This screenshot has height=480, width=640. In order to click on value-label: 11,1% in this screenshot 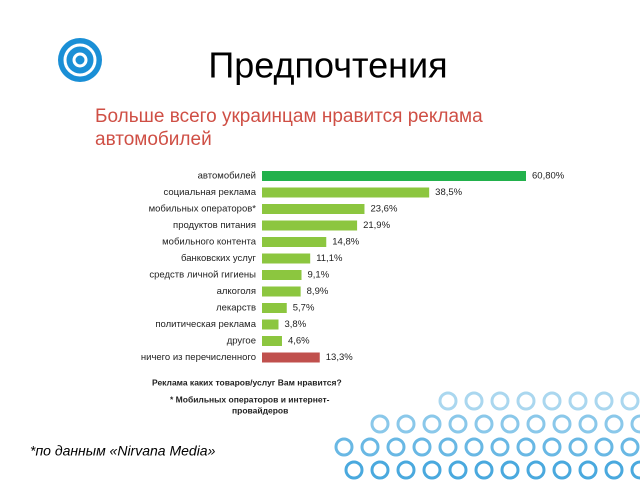, I will do `click(329, 258)`.